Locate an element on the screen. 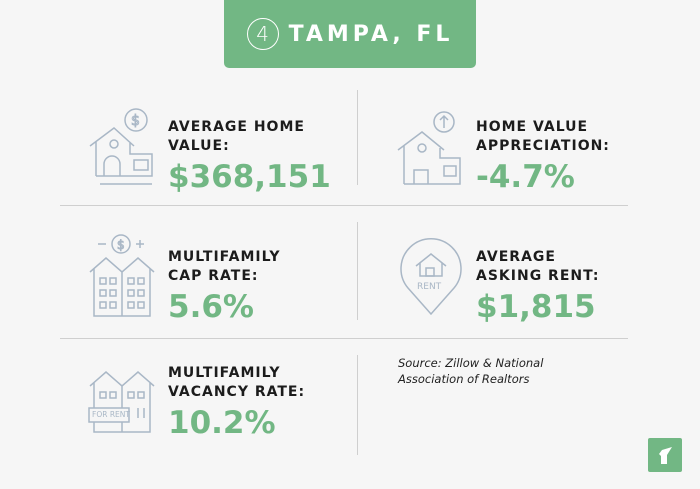  stat-value: -4.7% is located at coordinates (525, 177).